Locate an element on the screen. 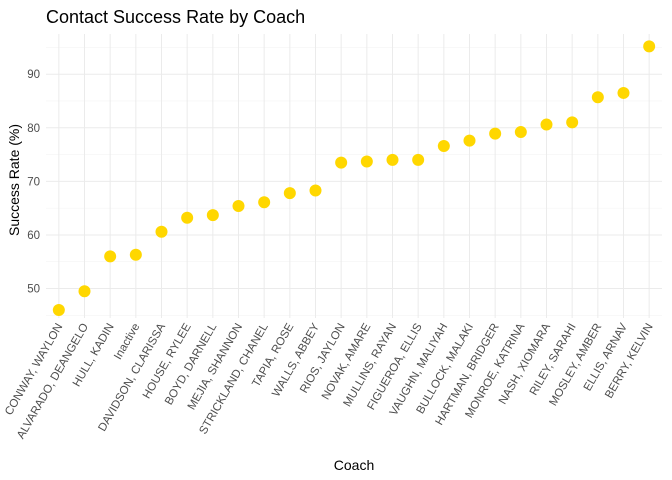 The width and height of the screenshot is (672, 480). y-tick-label: 80 is located at coordinates (33, 129).